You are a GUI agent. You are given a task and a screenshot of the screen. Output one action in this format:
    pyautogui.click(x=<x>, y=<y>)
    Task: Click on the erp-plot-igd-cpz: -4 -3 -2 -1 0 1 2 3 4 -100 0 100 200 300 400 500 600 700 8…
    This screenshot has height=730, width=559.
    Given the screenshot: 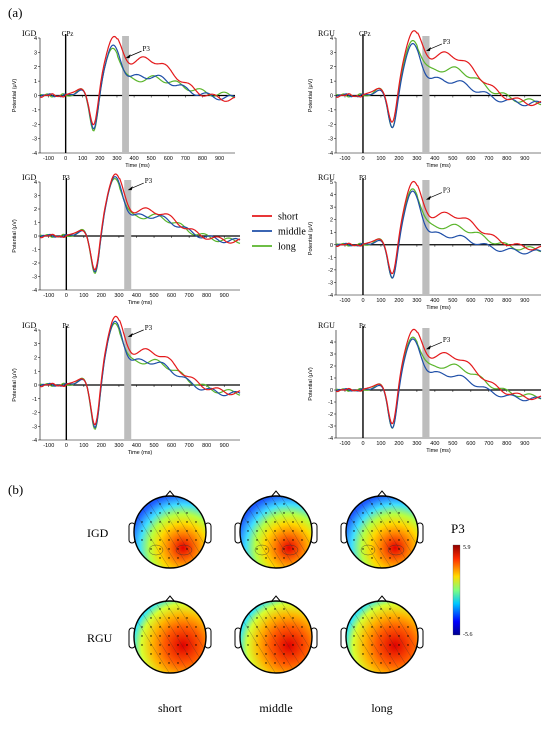 What is the action you would take?
    pyautogui.click(x=124, y=99)
    